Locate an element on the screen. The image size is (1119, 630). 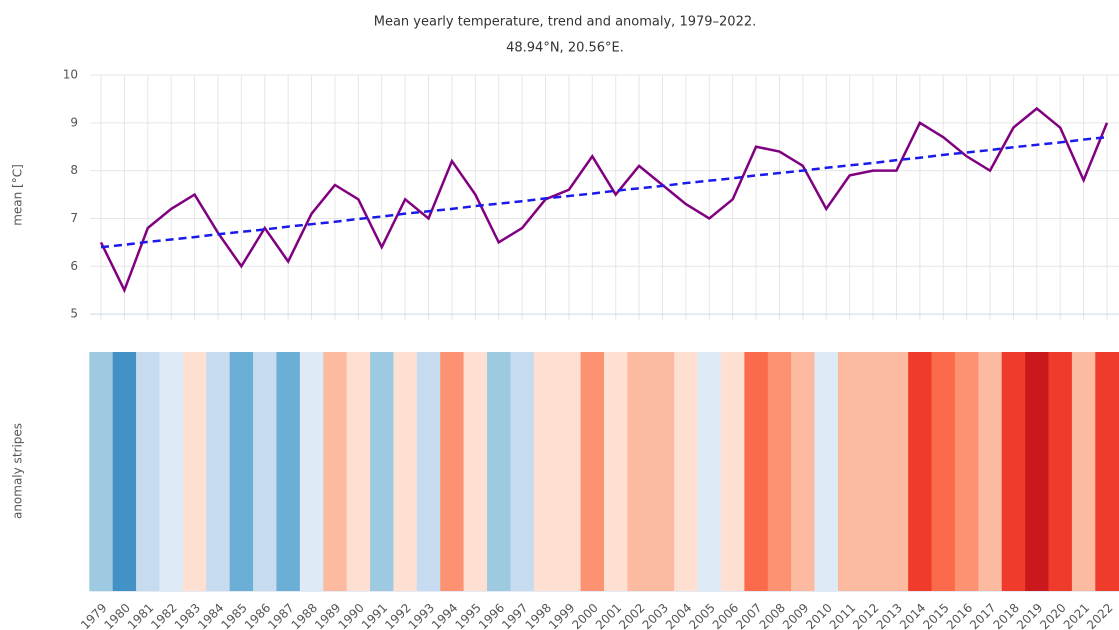
chart-subtitle: 48.94°N, 20.56°E. is located at coordinates (565, 48).